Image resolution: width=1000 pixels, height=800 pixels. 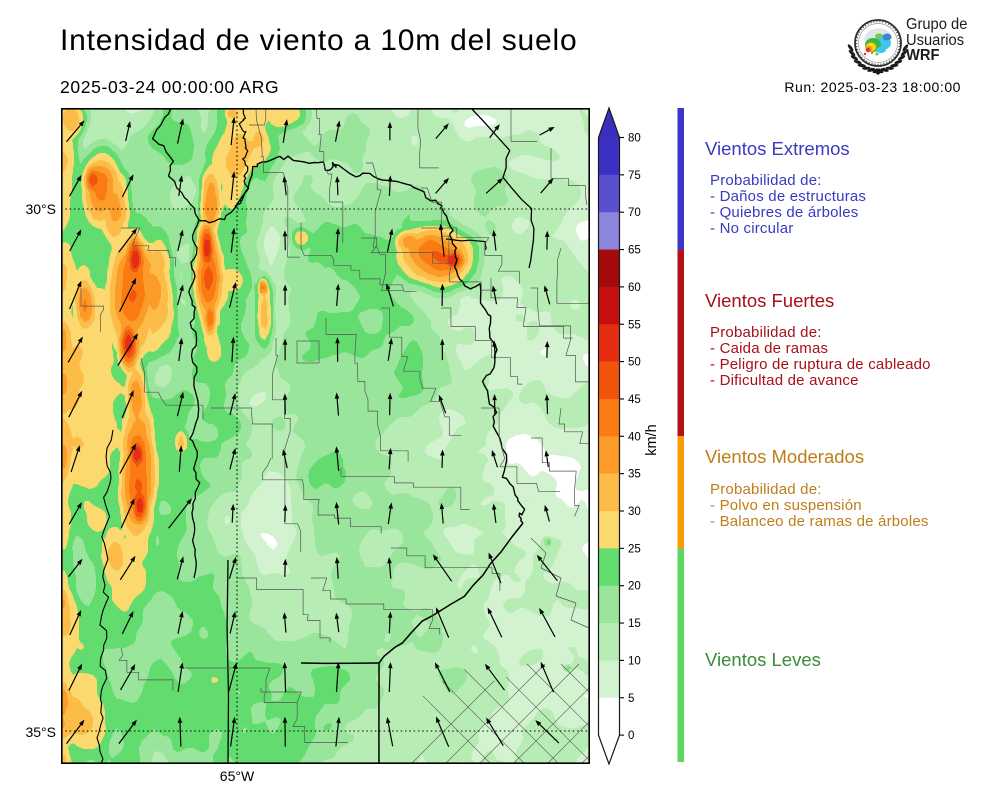 What do you see at coordinates (634, 325) in the screenshot?
I see `svg-text: 55` at bounding box center [634, 325].